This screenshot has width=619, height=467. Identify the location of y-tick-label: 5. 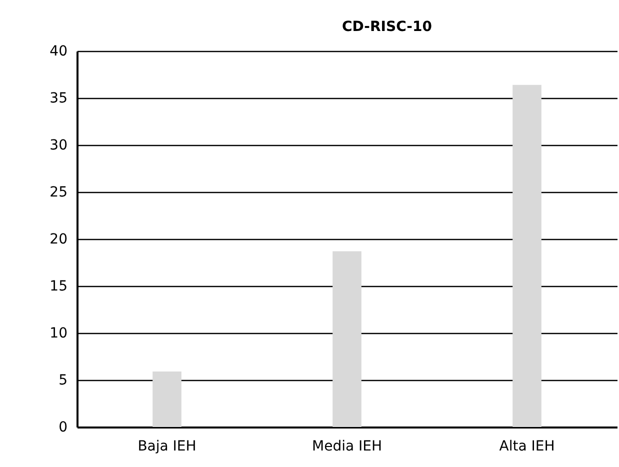
(63, 380).